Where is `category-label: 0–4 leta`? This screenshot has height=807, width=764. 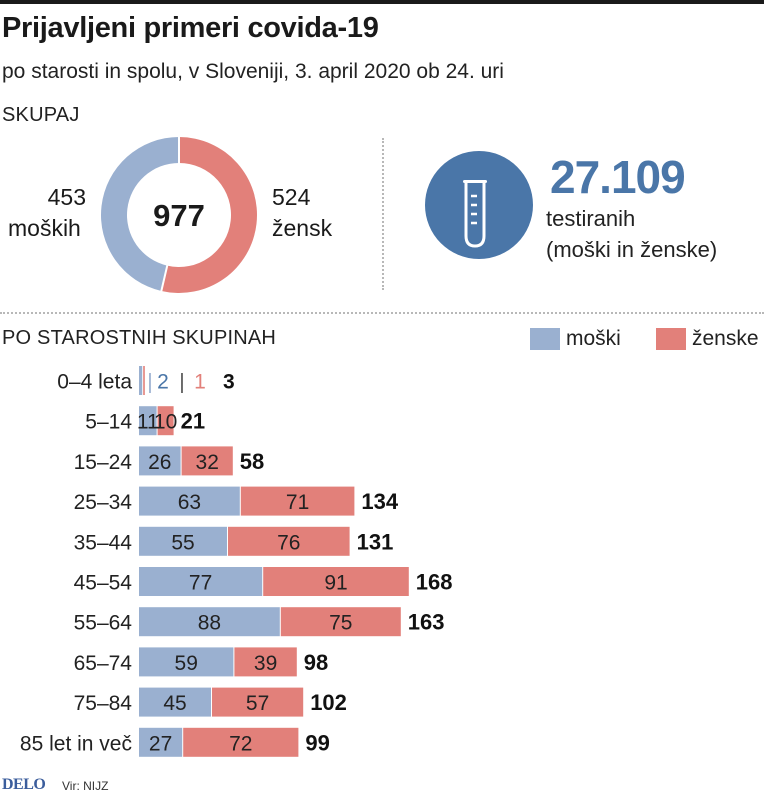
category-label: 0–4 leta is located at coordinates (94, 382).